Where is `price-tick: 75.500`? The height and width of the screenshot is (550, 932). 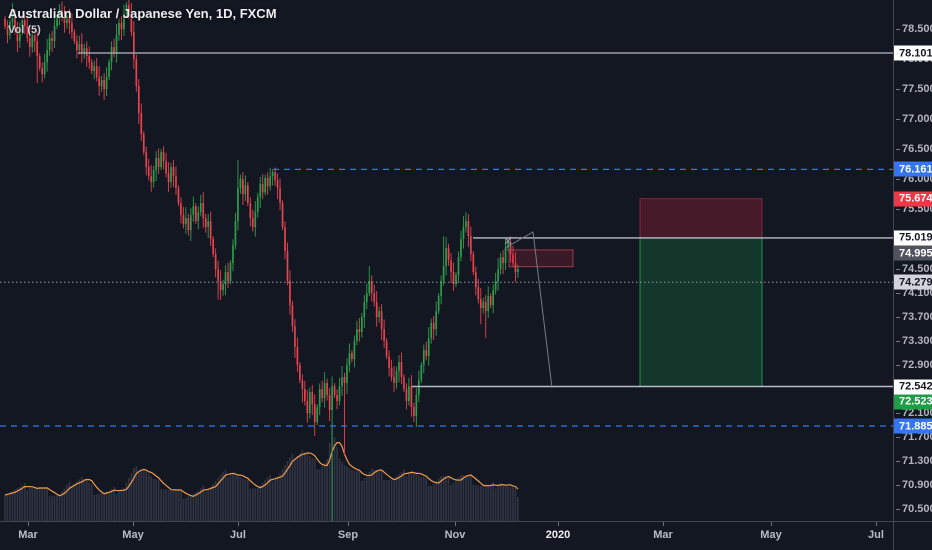
price-tick: 75.500 is located at coordinates (914, 209).